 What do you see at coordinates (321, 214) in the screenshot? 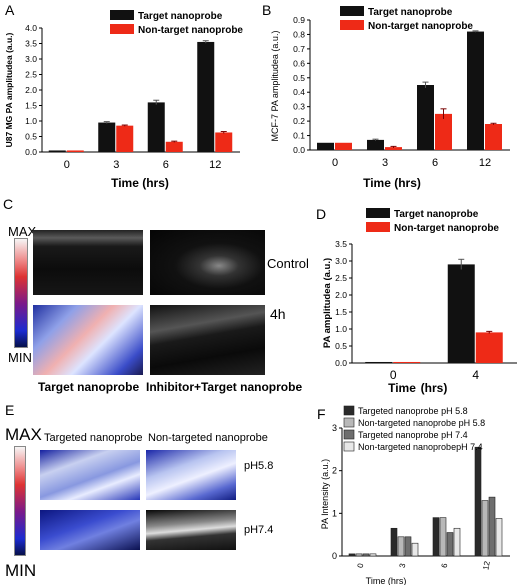
I see `panel-letter-d: D` at bounding box center [321, 214].